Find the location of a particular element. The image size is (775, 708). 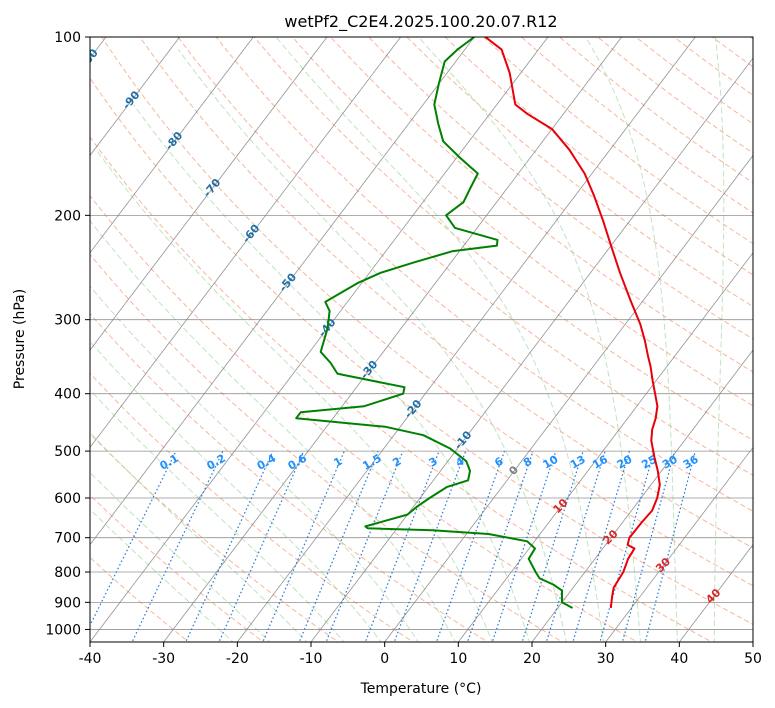

y-tick-label: 500 is located at coordinates (67, 452).